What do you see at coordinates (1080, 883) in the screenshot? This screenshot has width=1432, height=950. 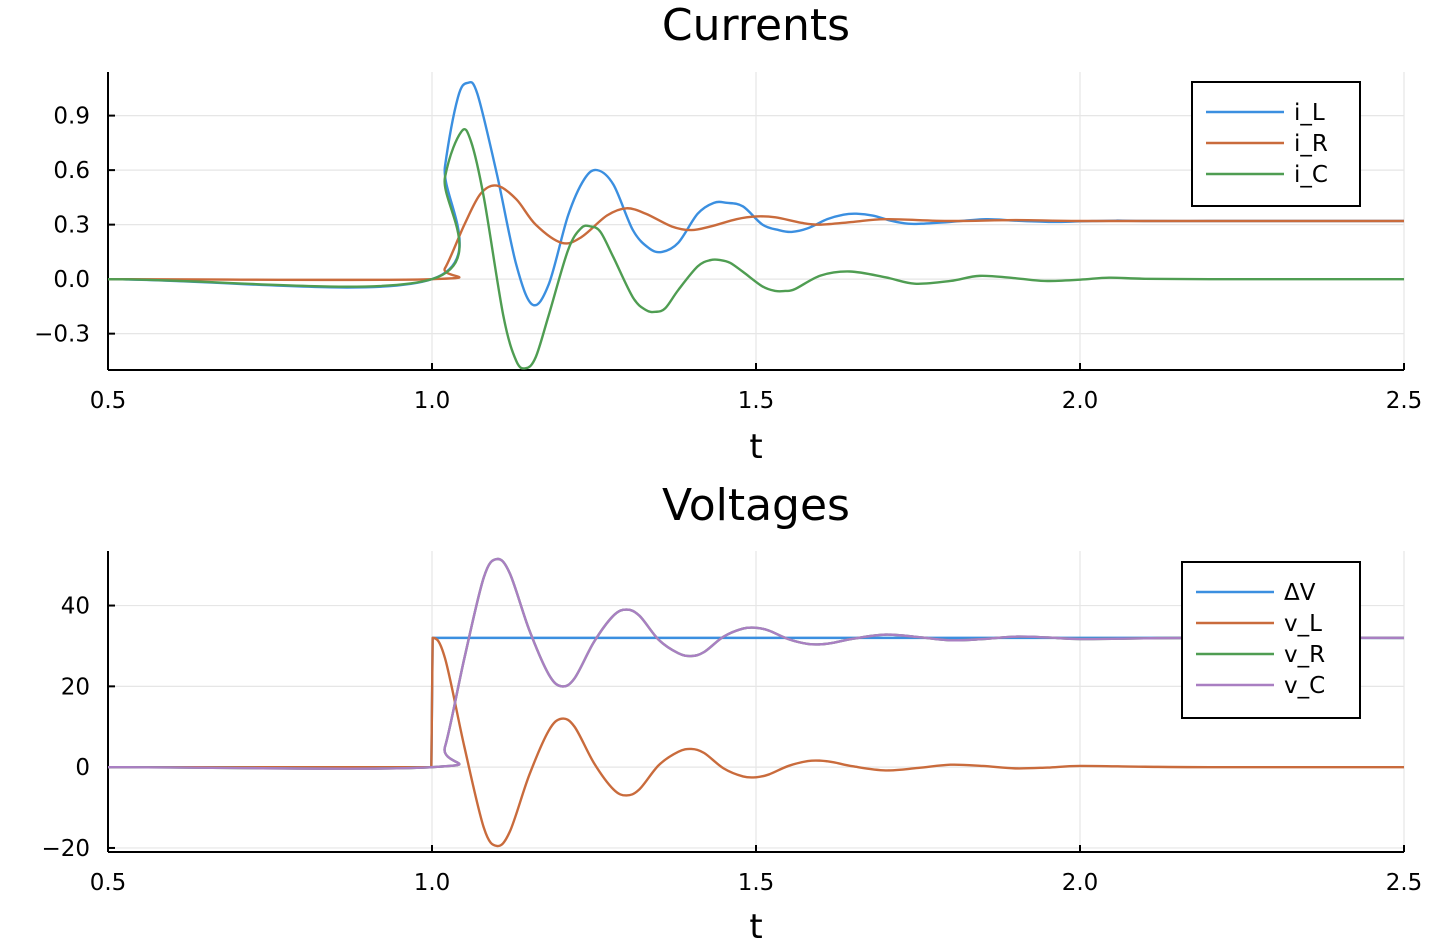 I see `voltages-xtick-label-3: 2.0` at bounding box center [1080, 883].